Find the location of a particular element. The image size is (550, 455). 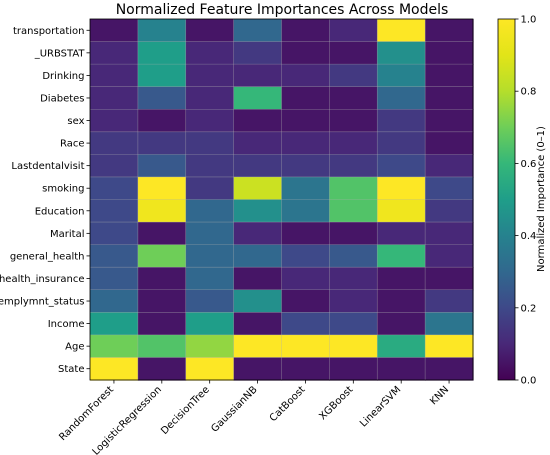

x-tick-label: DecisionTree is located at coordinates (185, 410).